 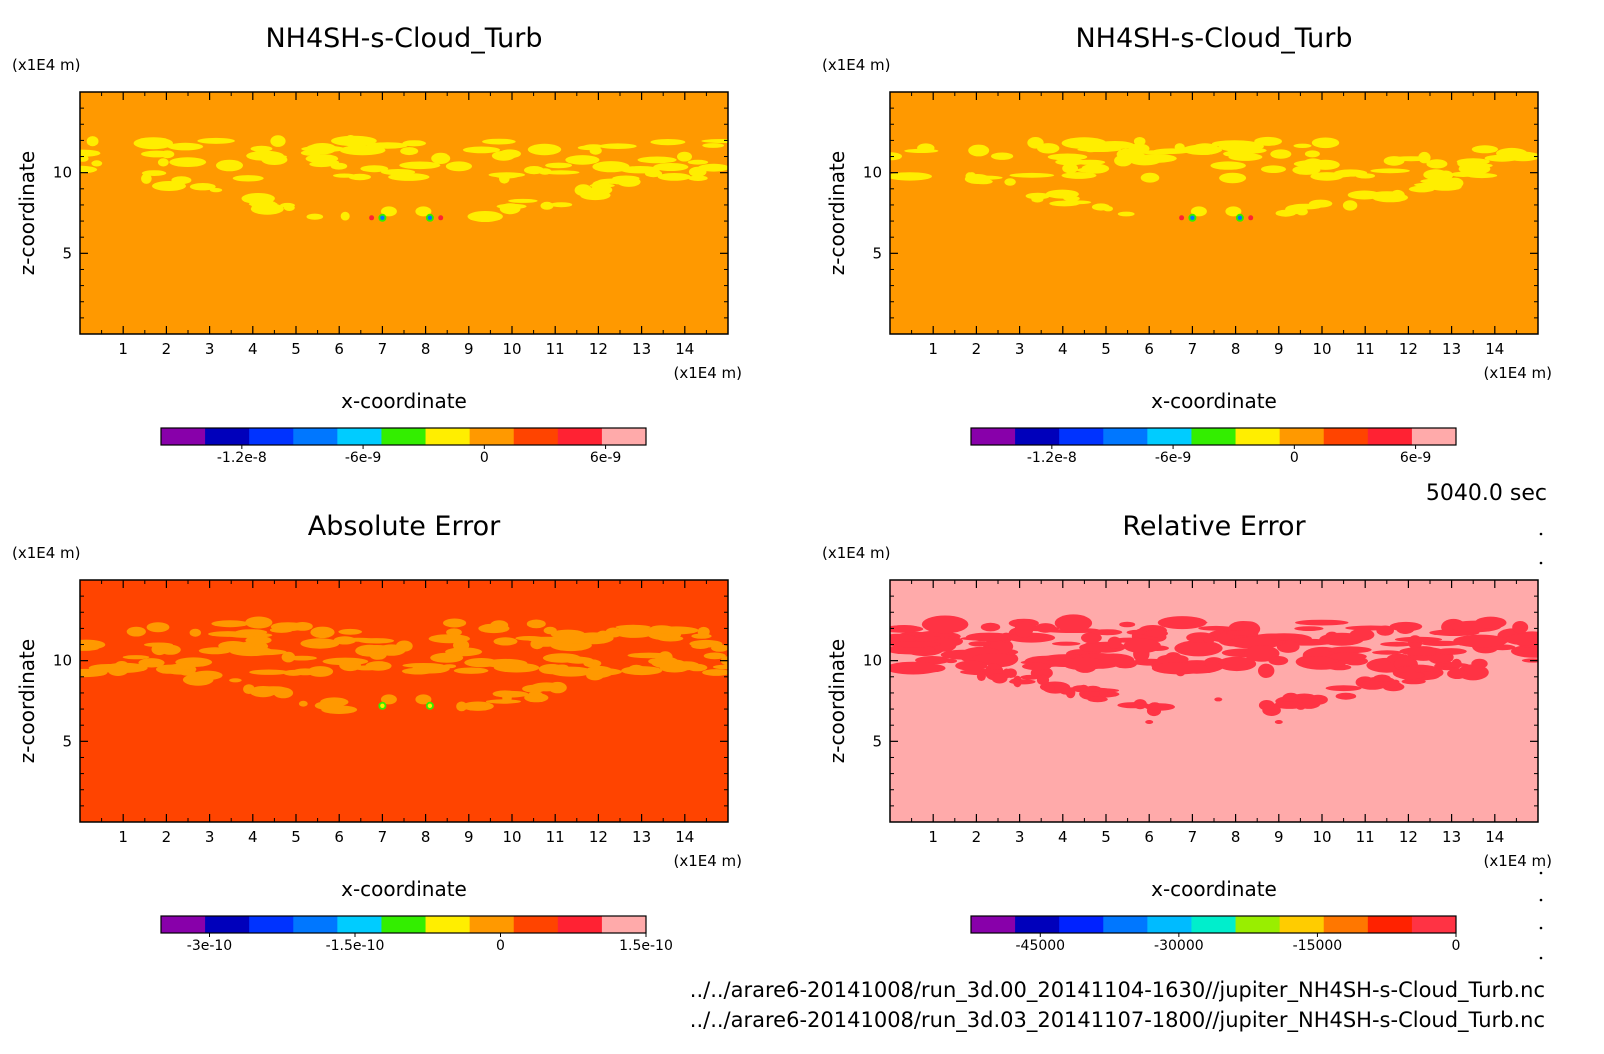 I want to click on colorbar: -1.2e-8 -6e-9 0 6e-9, so click(x=1213, y=446).